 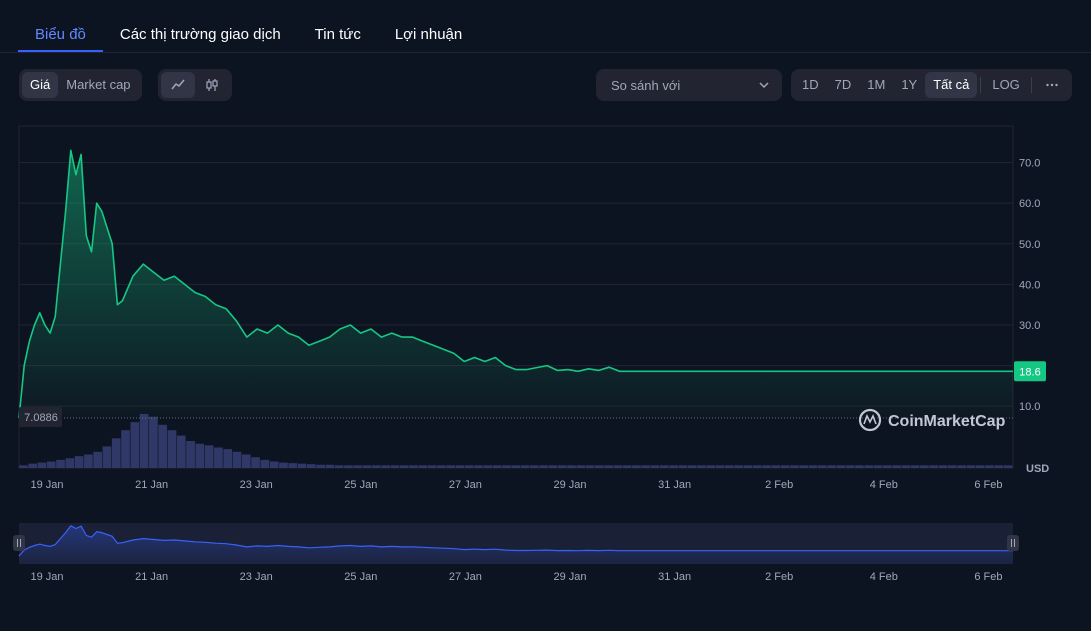 What do you see at coordinates (1029, 326) in the screenshot?
I see `y-tick-label: 30.0` at bounding box center [1029, 326].